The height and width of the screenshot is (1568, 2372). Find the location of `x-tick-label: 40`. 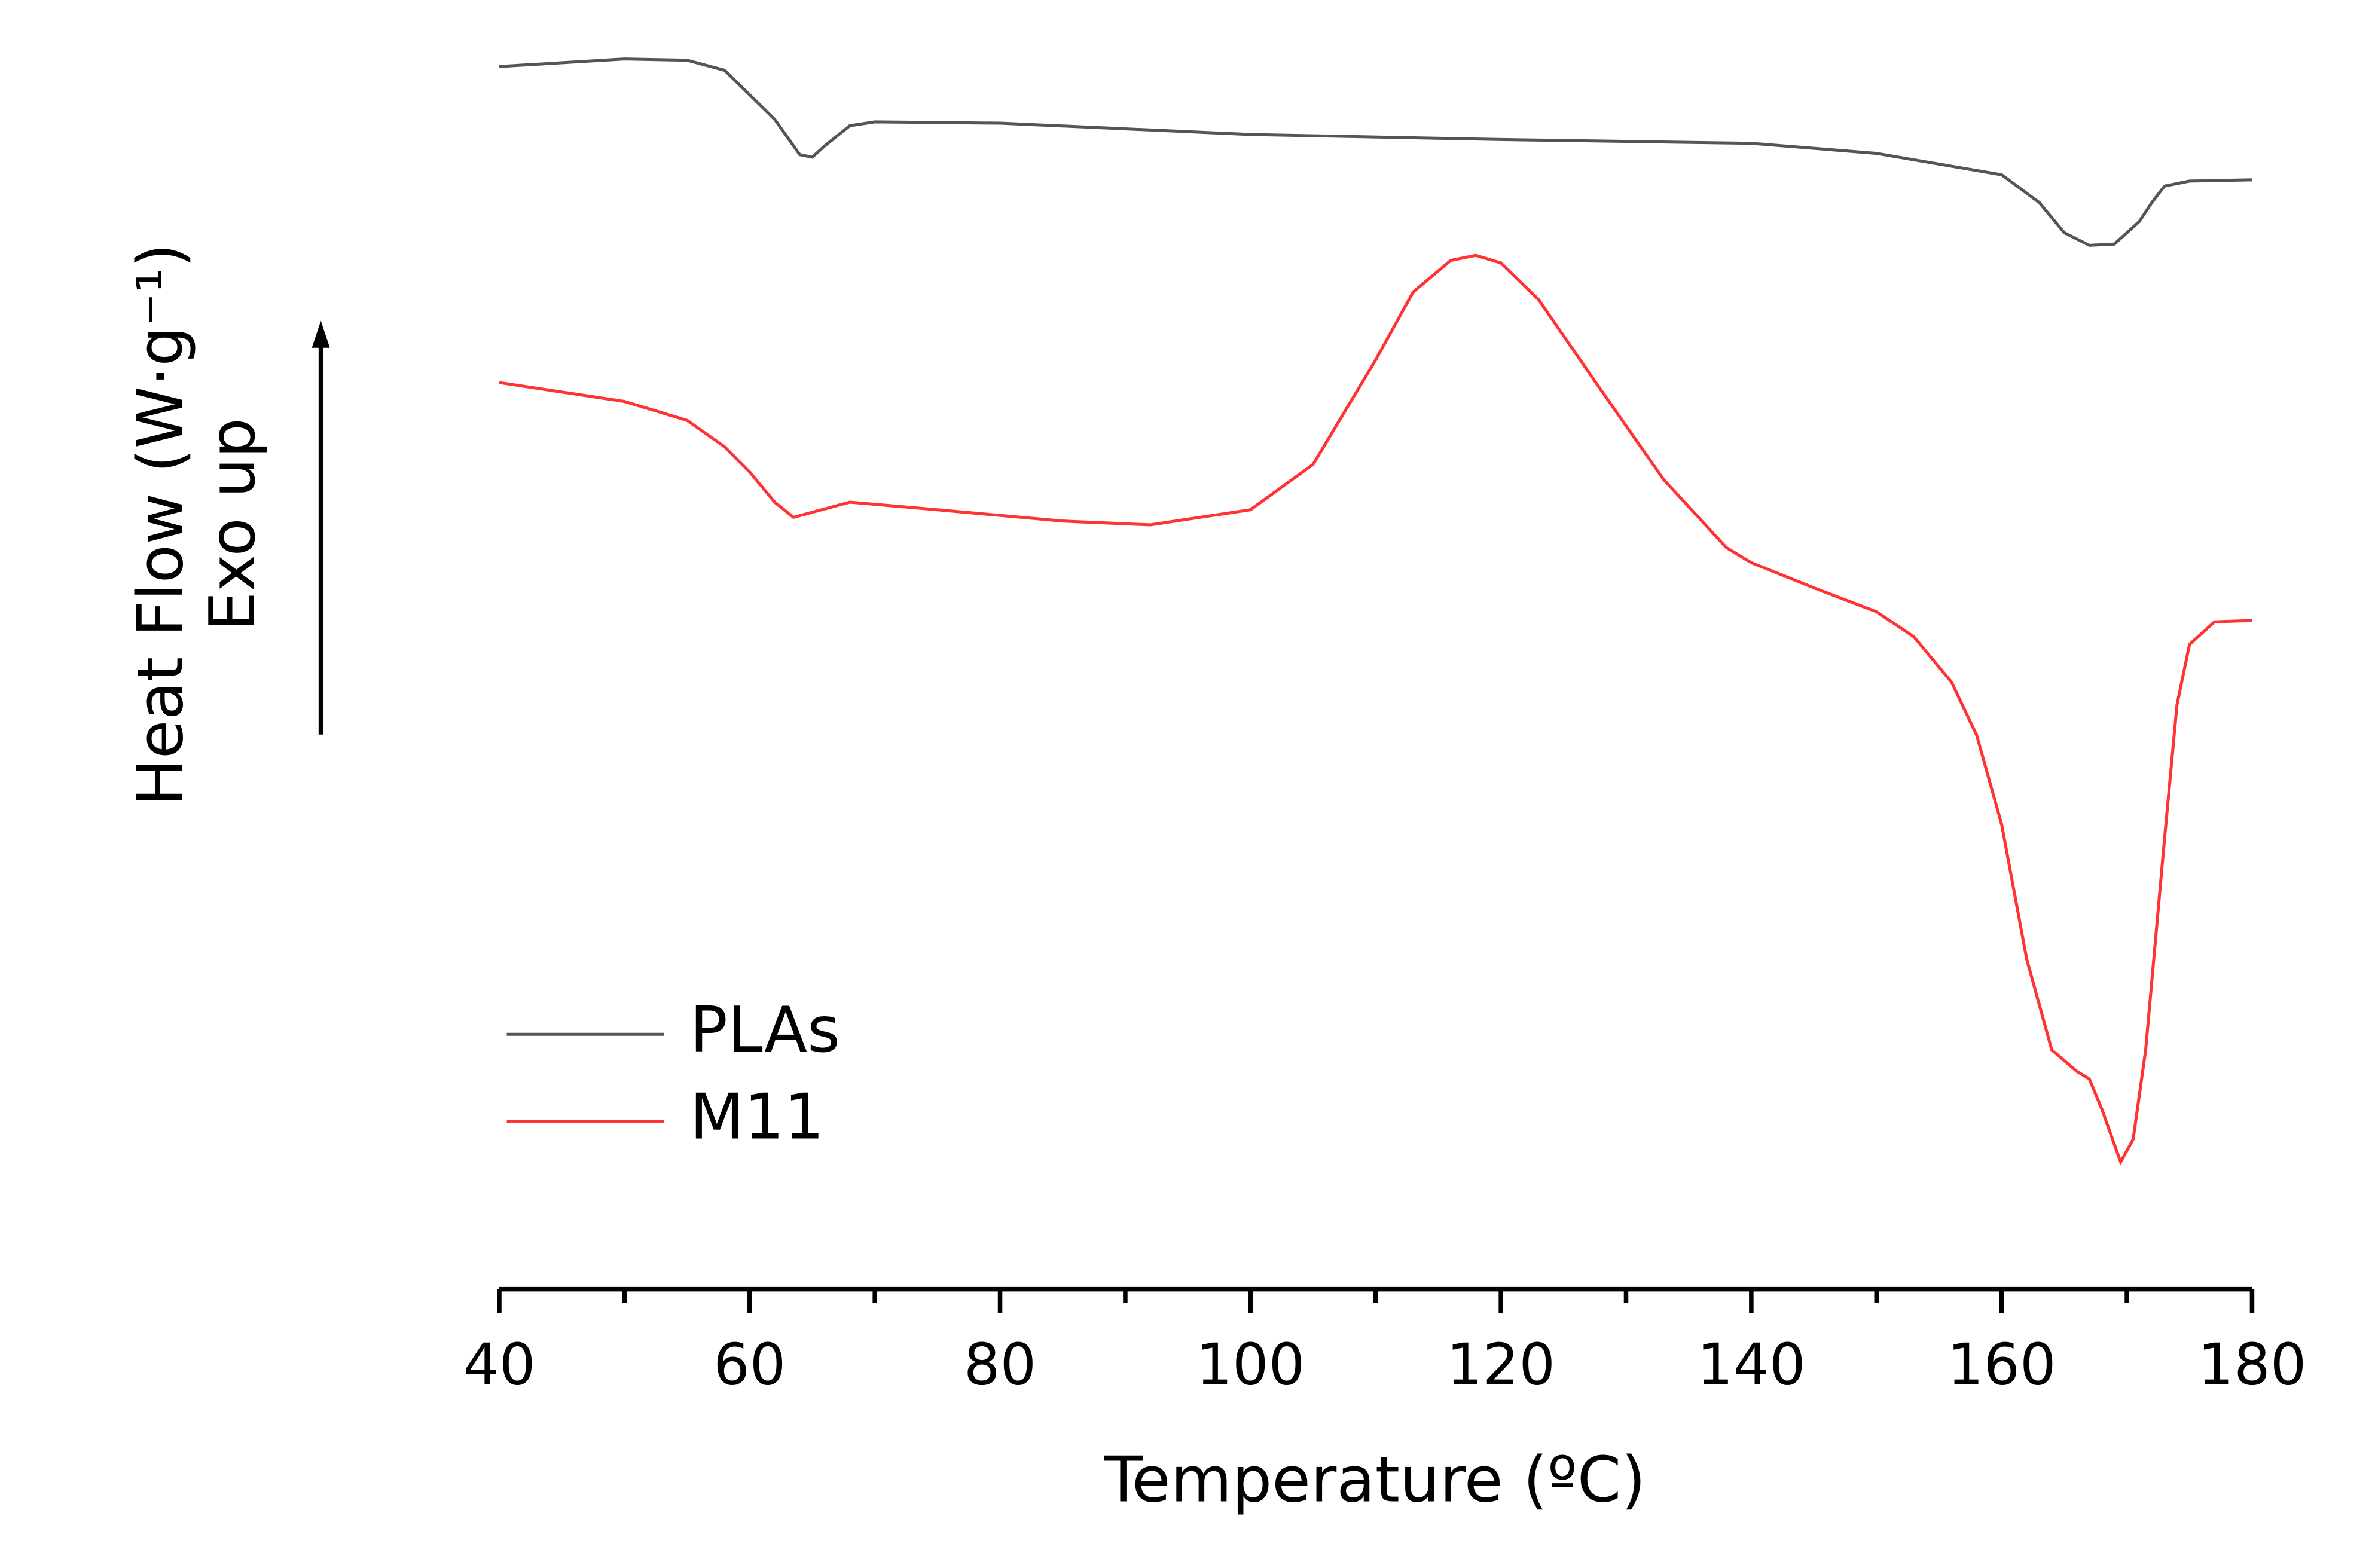

x-tick-label: 40 is located at coordinates (499, 1365).